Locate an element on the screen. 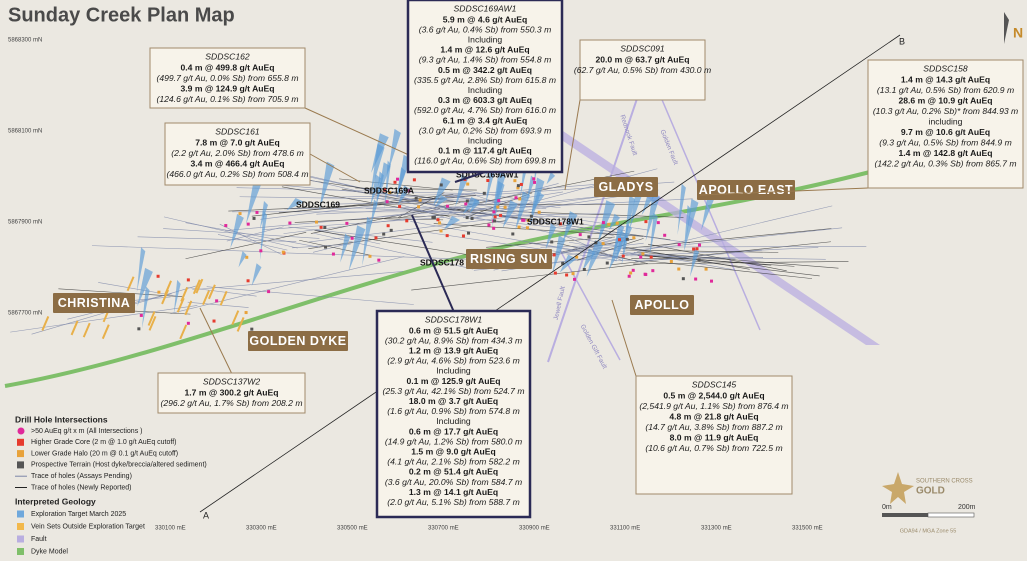 Image resolution: width=1027 pixels, height=561 pixels. scale-label: 0m is located at coordinates (887, 507).